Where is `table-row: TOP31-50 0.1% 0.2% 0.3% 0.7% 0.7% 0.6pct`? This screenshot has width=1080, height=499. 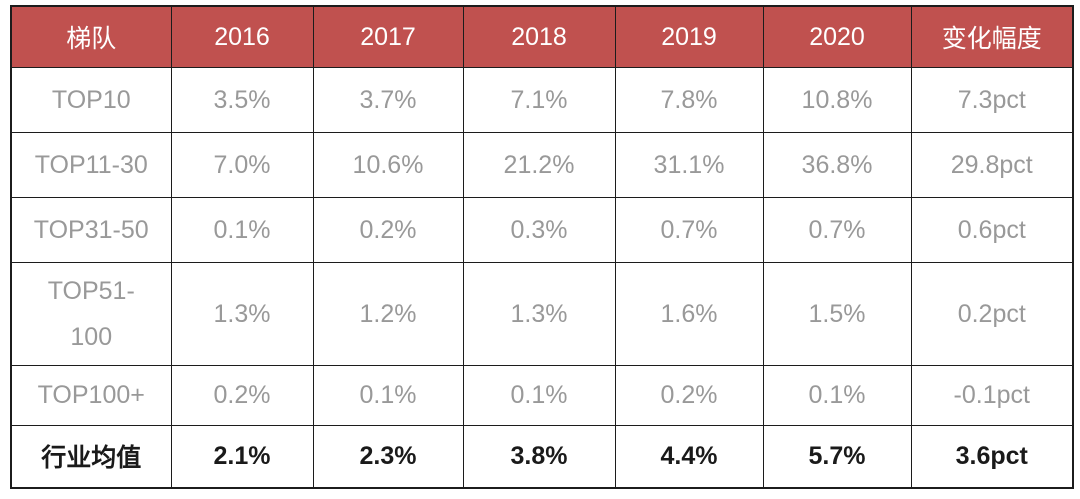
table-row: TOP31-50 0.1% 0.2% 0.3% 0.7% 0.7% 0.6pct is located at coordinates (542, 230).